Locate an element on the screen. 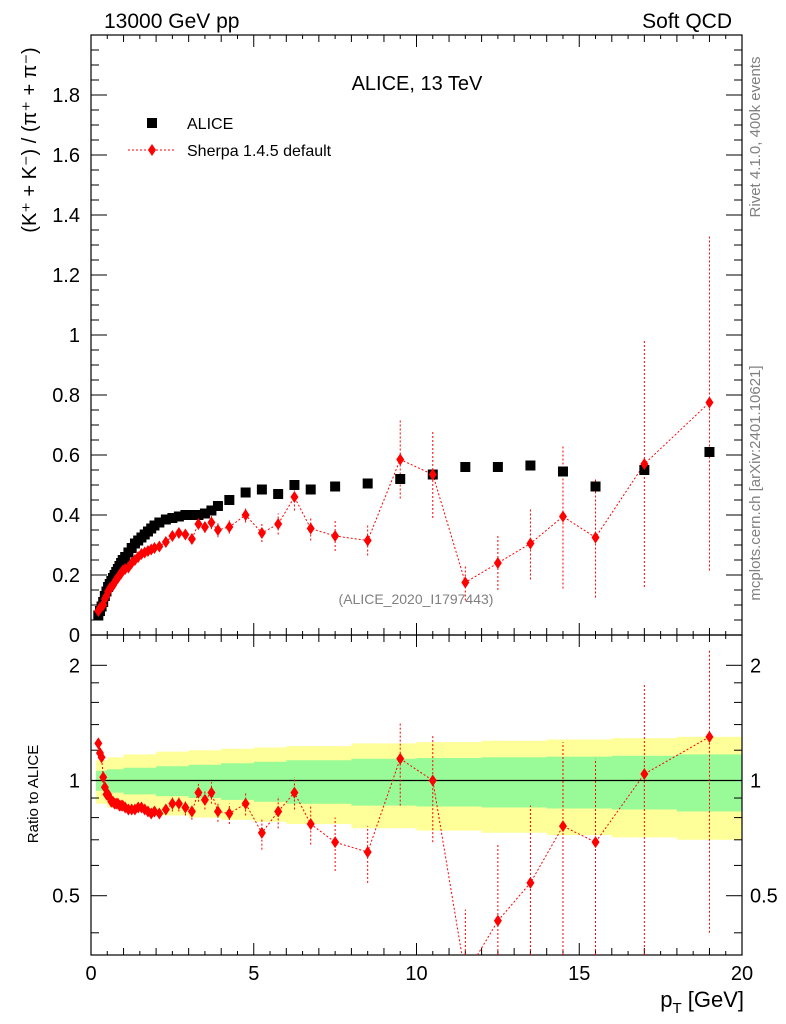 Image resolution: width=786 pixels, height=1024 pixels. x-tick-label: 5 is located at coordinates (253, 974).